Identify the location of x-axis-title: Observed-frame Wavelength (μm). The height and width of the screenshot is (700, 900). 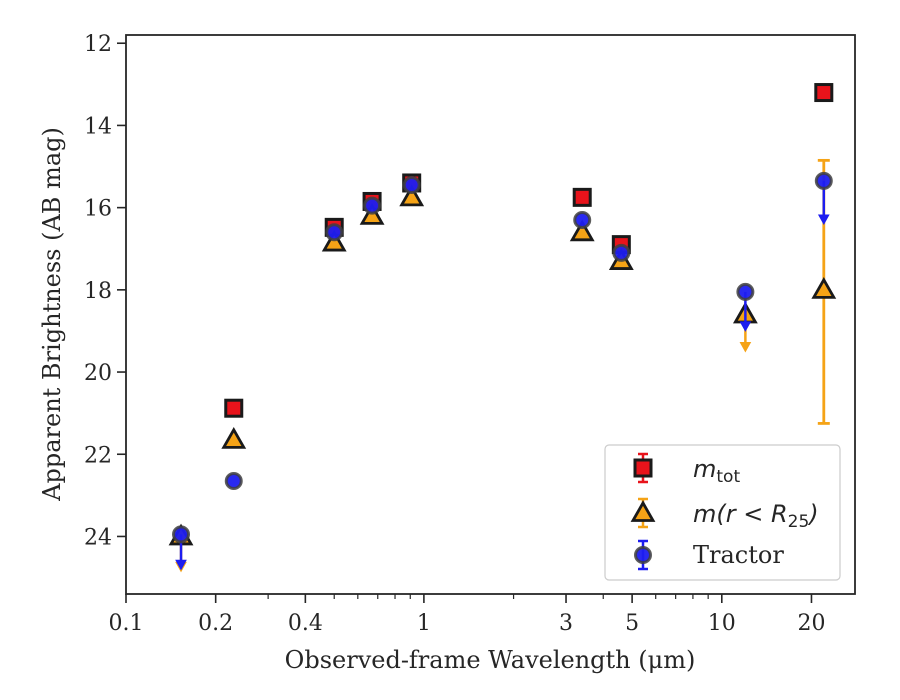
(490, 660).